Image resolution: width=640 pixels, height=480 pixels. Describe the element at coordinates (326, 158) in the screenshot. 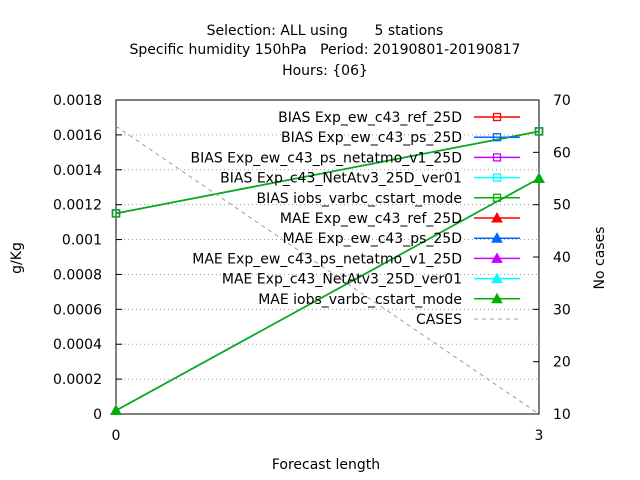

I see `legend-label: BIAS Exp_ew_c43_ps_netatmo_v1_25D` at that location.